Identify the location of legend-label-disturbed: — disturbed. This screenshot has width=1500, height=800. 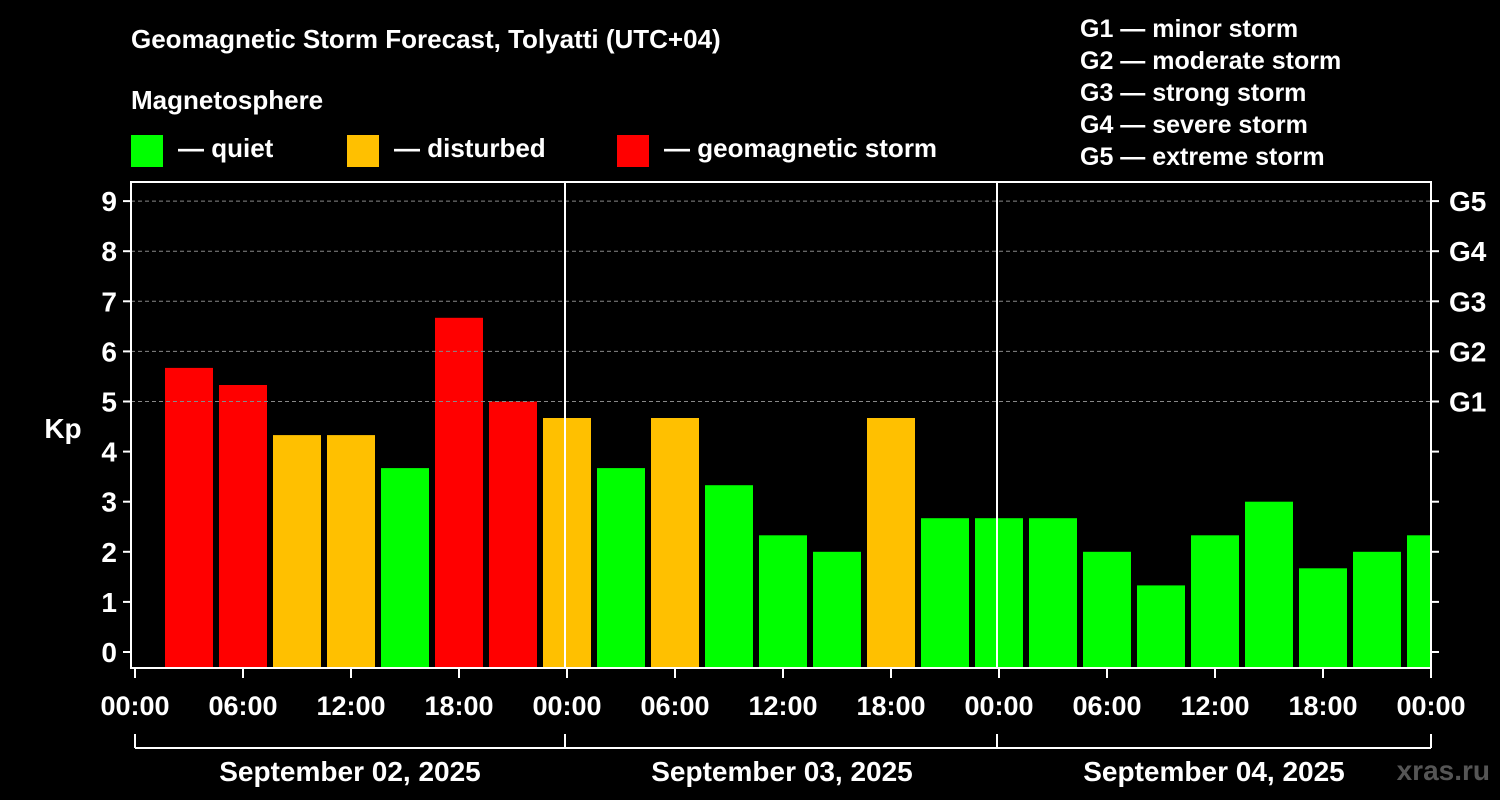
(470, 148).